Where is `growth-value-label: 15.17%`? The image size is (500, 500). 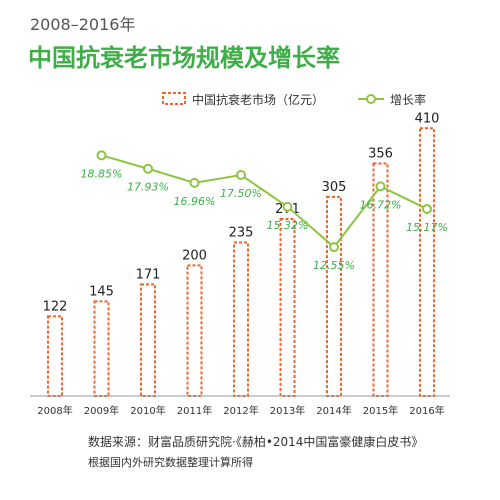 growth-value-label: 15.17% is located at coordinates (427, 227).